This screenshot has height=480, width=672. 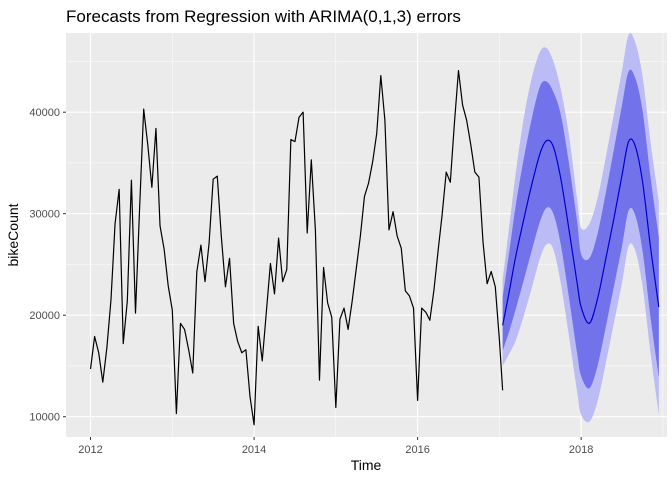 What do you see at coordinates (335, 446) in the screenshot?
I see `x-axis: 2012 2014 2016 2018` at bounding box center [335, 446].